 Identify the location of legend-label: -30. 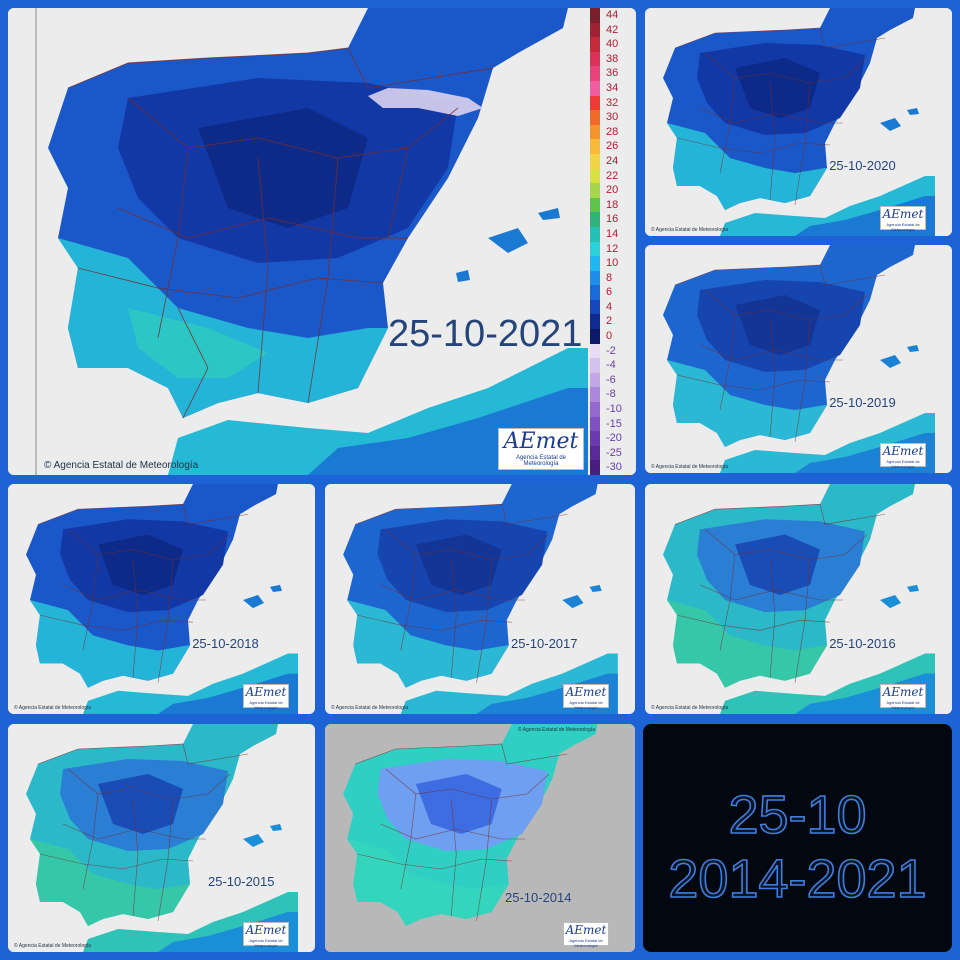
(614, 467).